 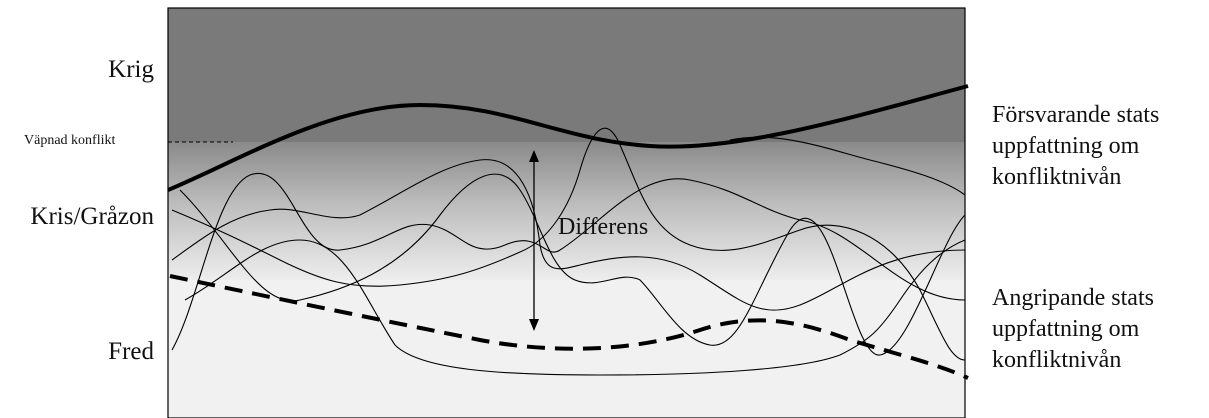 What do you see at coordinates (1057, 177) in the screenshot?
I see `defender-label-line-3: konfliktnivån` at bounding box center [1057, 177].